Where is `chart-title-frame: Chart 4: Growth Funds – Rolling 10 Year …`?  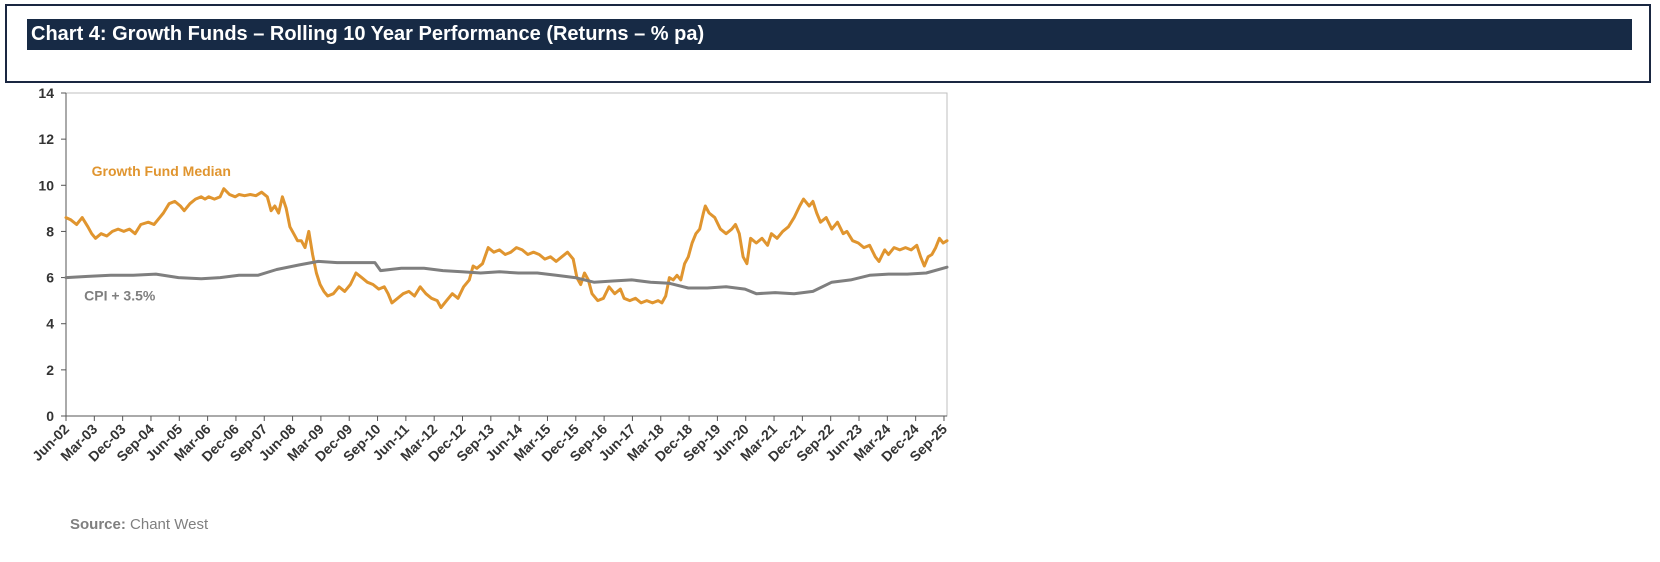
chart-title-frame: Chart 4: Growth Funds – Rolling 10 Year … is located at coordinates (828, 43).